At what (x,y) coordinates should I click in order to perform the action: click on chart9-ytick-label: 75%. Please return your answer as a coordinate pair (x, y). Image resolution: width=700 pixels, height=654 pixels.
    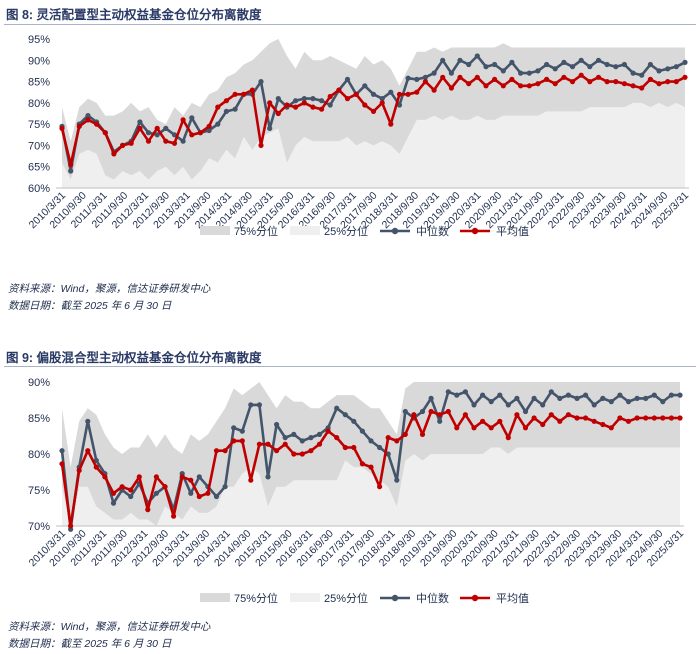
    Looking at the image, I should click on (39, 491).